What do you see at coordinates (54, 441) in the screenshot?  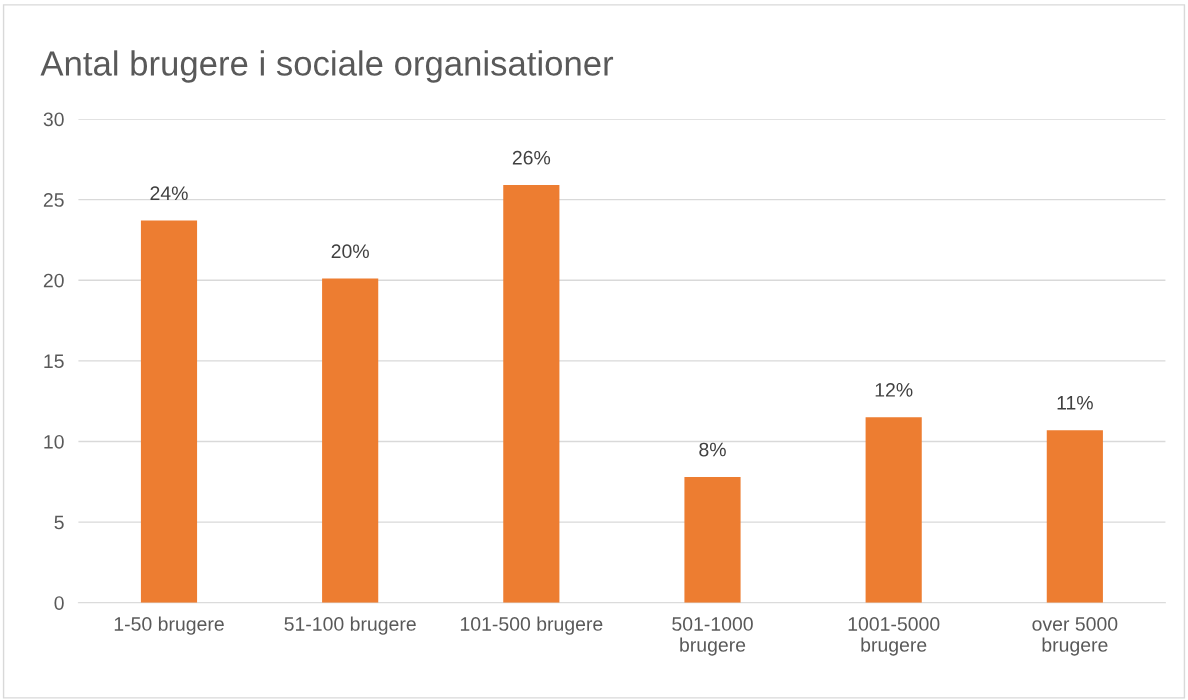 I see `y-tick-label: 10` at bounding box center [54, 441].